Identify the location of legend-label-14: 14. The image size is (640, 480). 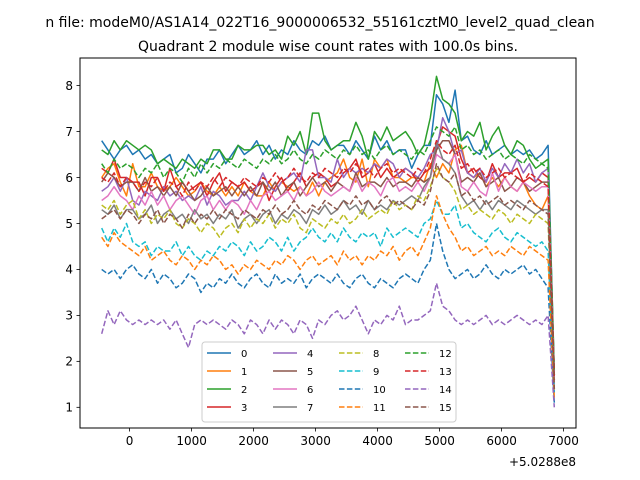
(445, 390).